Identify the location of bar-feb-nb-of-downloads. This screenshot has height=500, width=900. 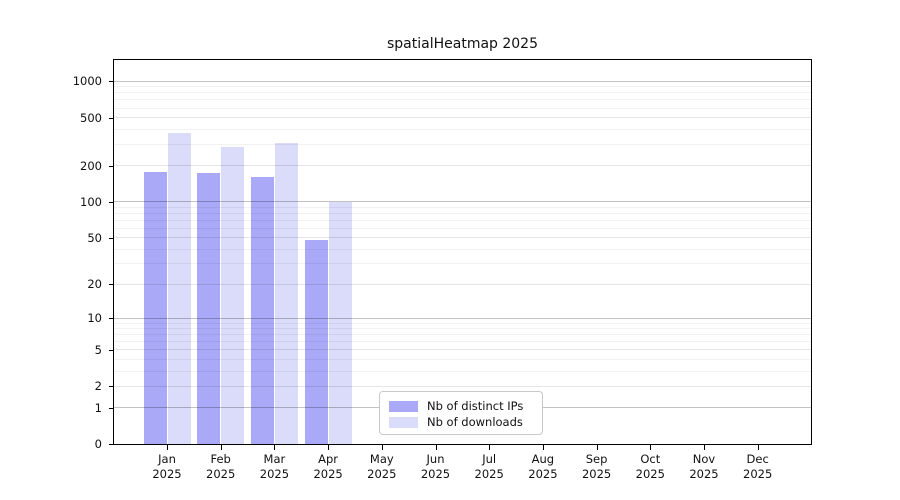
(233, 295).